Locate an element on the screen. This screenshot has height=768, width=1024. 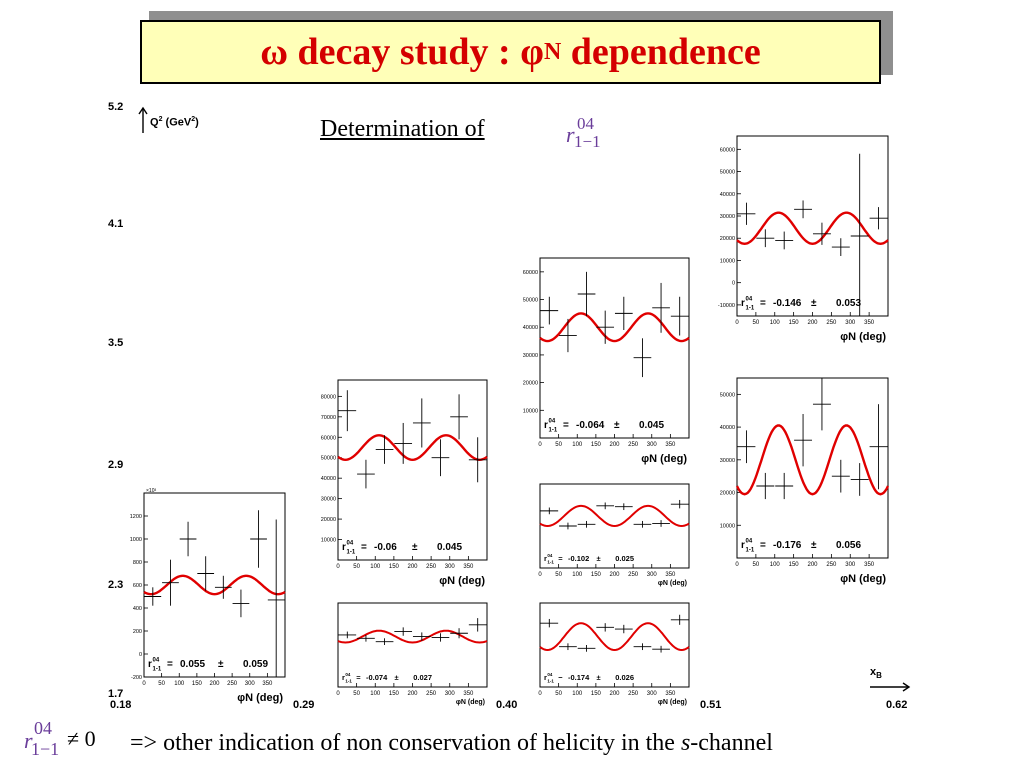
q2-tick: 3.5 is located at coordinates (116, 343).